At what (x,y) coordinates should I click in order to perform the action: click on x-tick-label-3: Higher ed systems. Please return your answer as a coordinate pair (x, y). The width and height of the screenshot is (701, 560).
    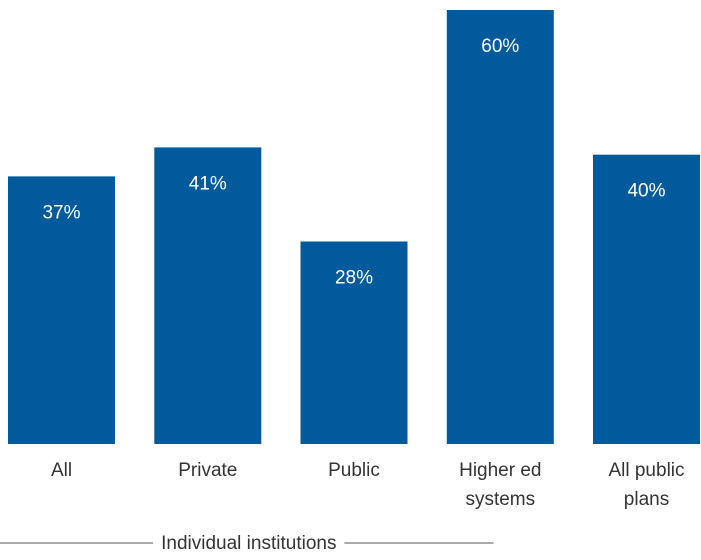
    Looking at the image, I should click on (500, 485).